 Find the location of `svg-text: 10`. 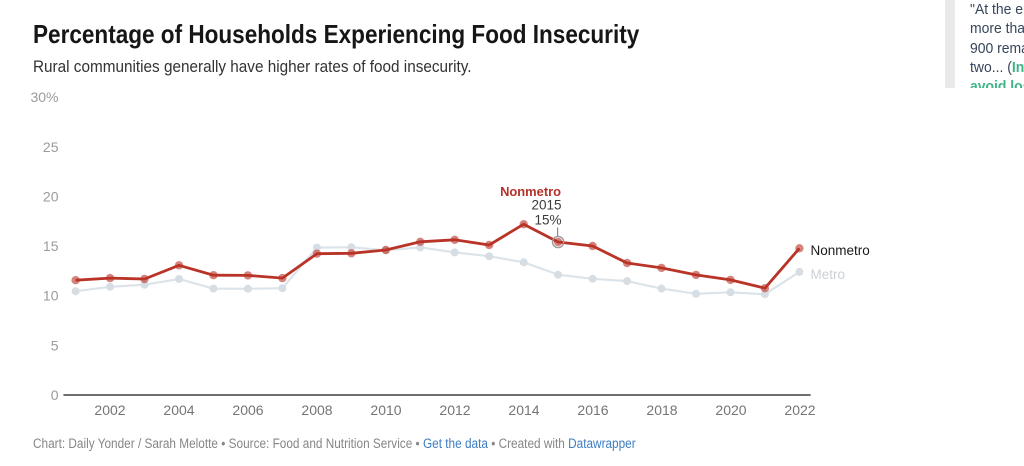

svg-text: 10 is located at coordinates (51, 296).